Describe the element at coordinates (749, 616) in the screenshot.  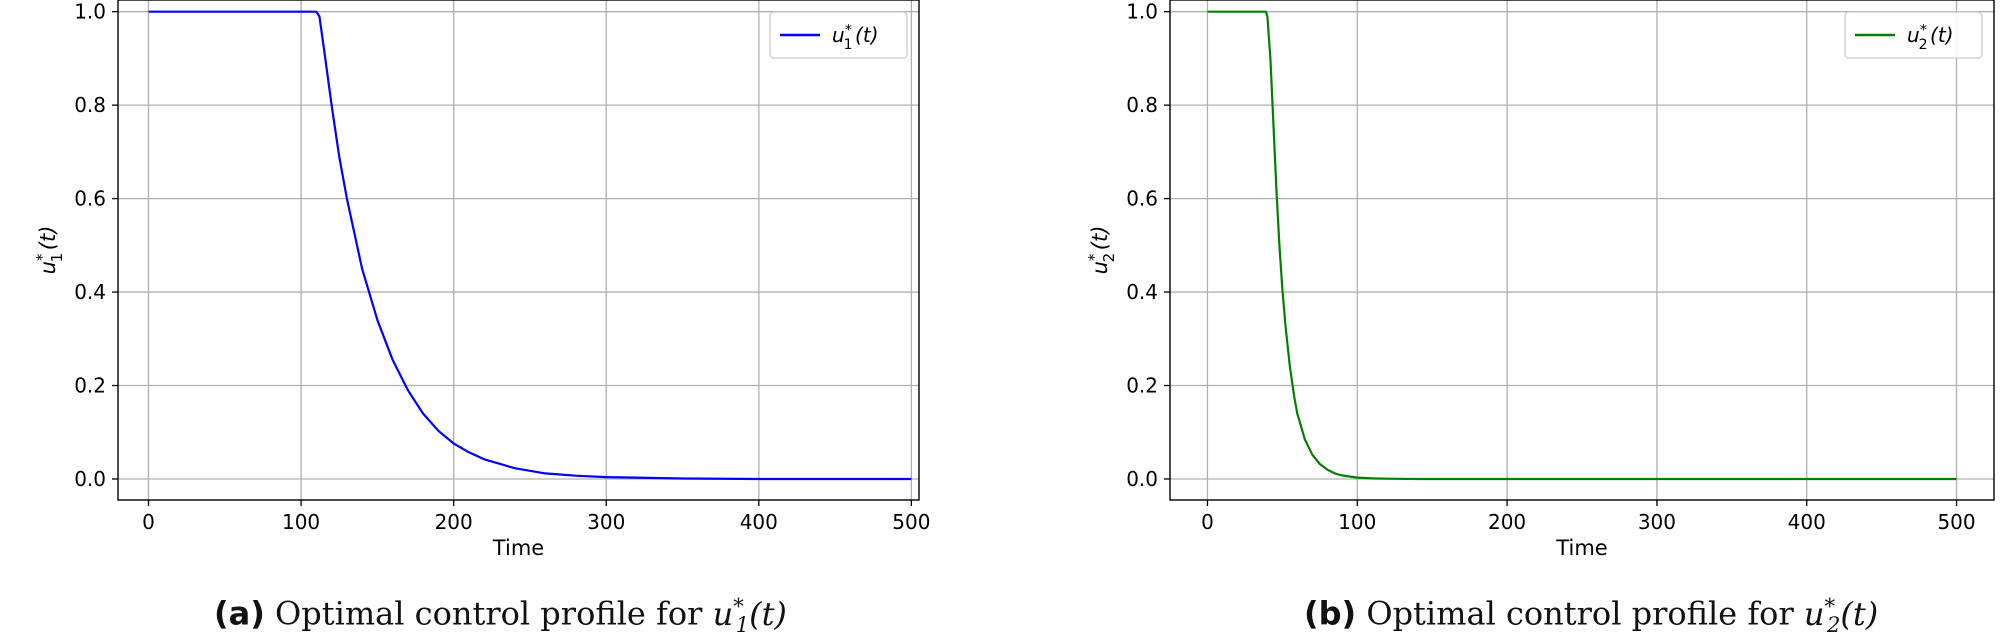
I see `caption-variable: u*1(t)` at that location.